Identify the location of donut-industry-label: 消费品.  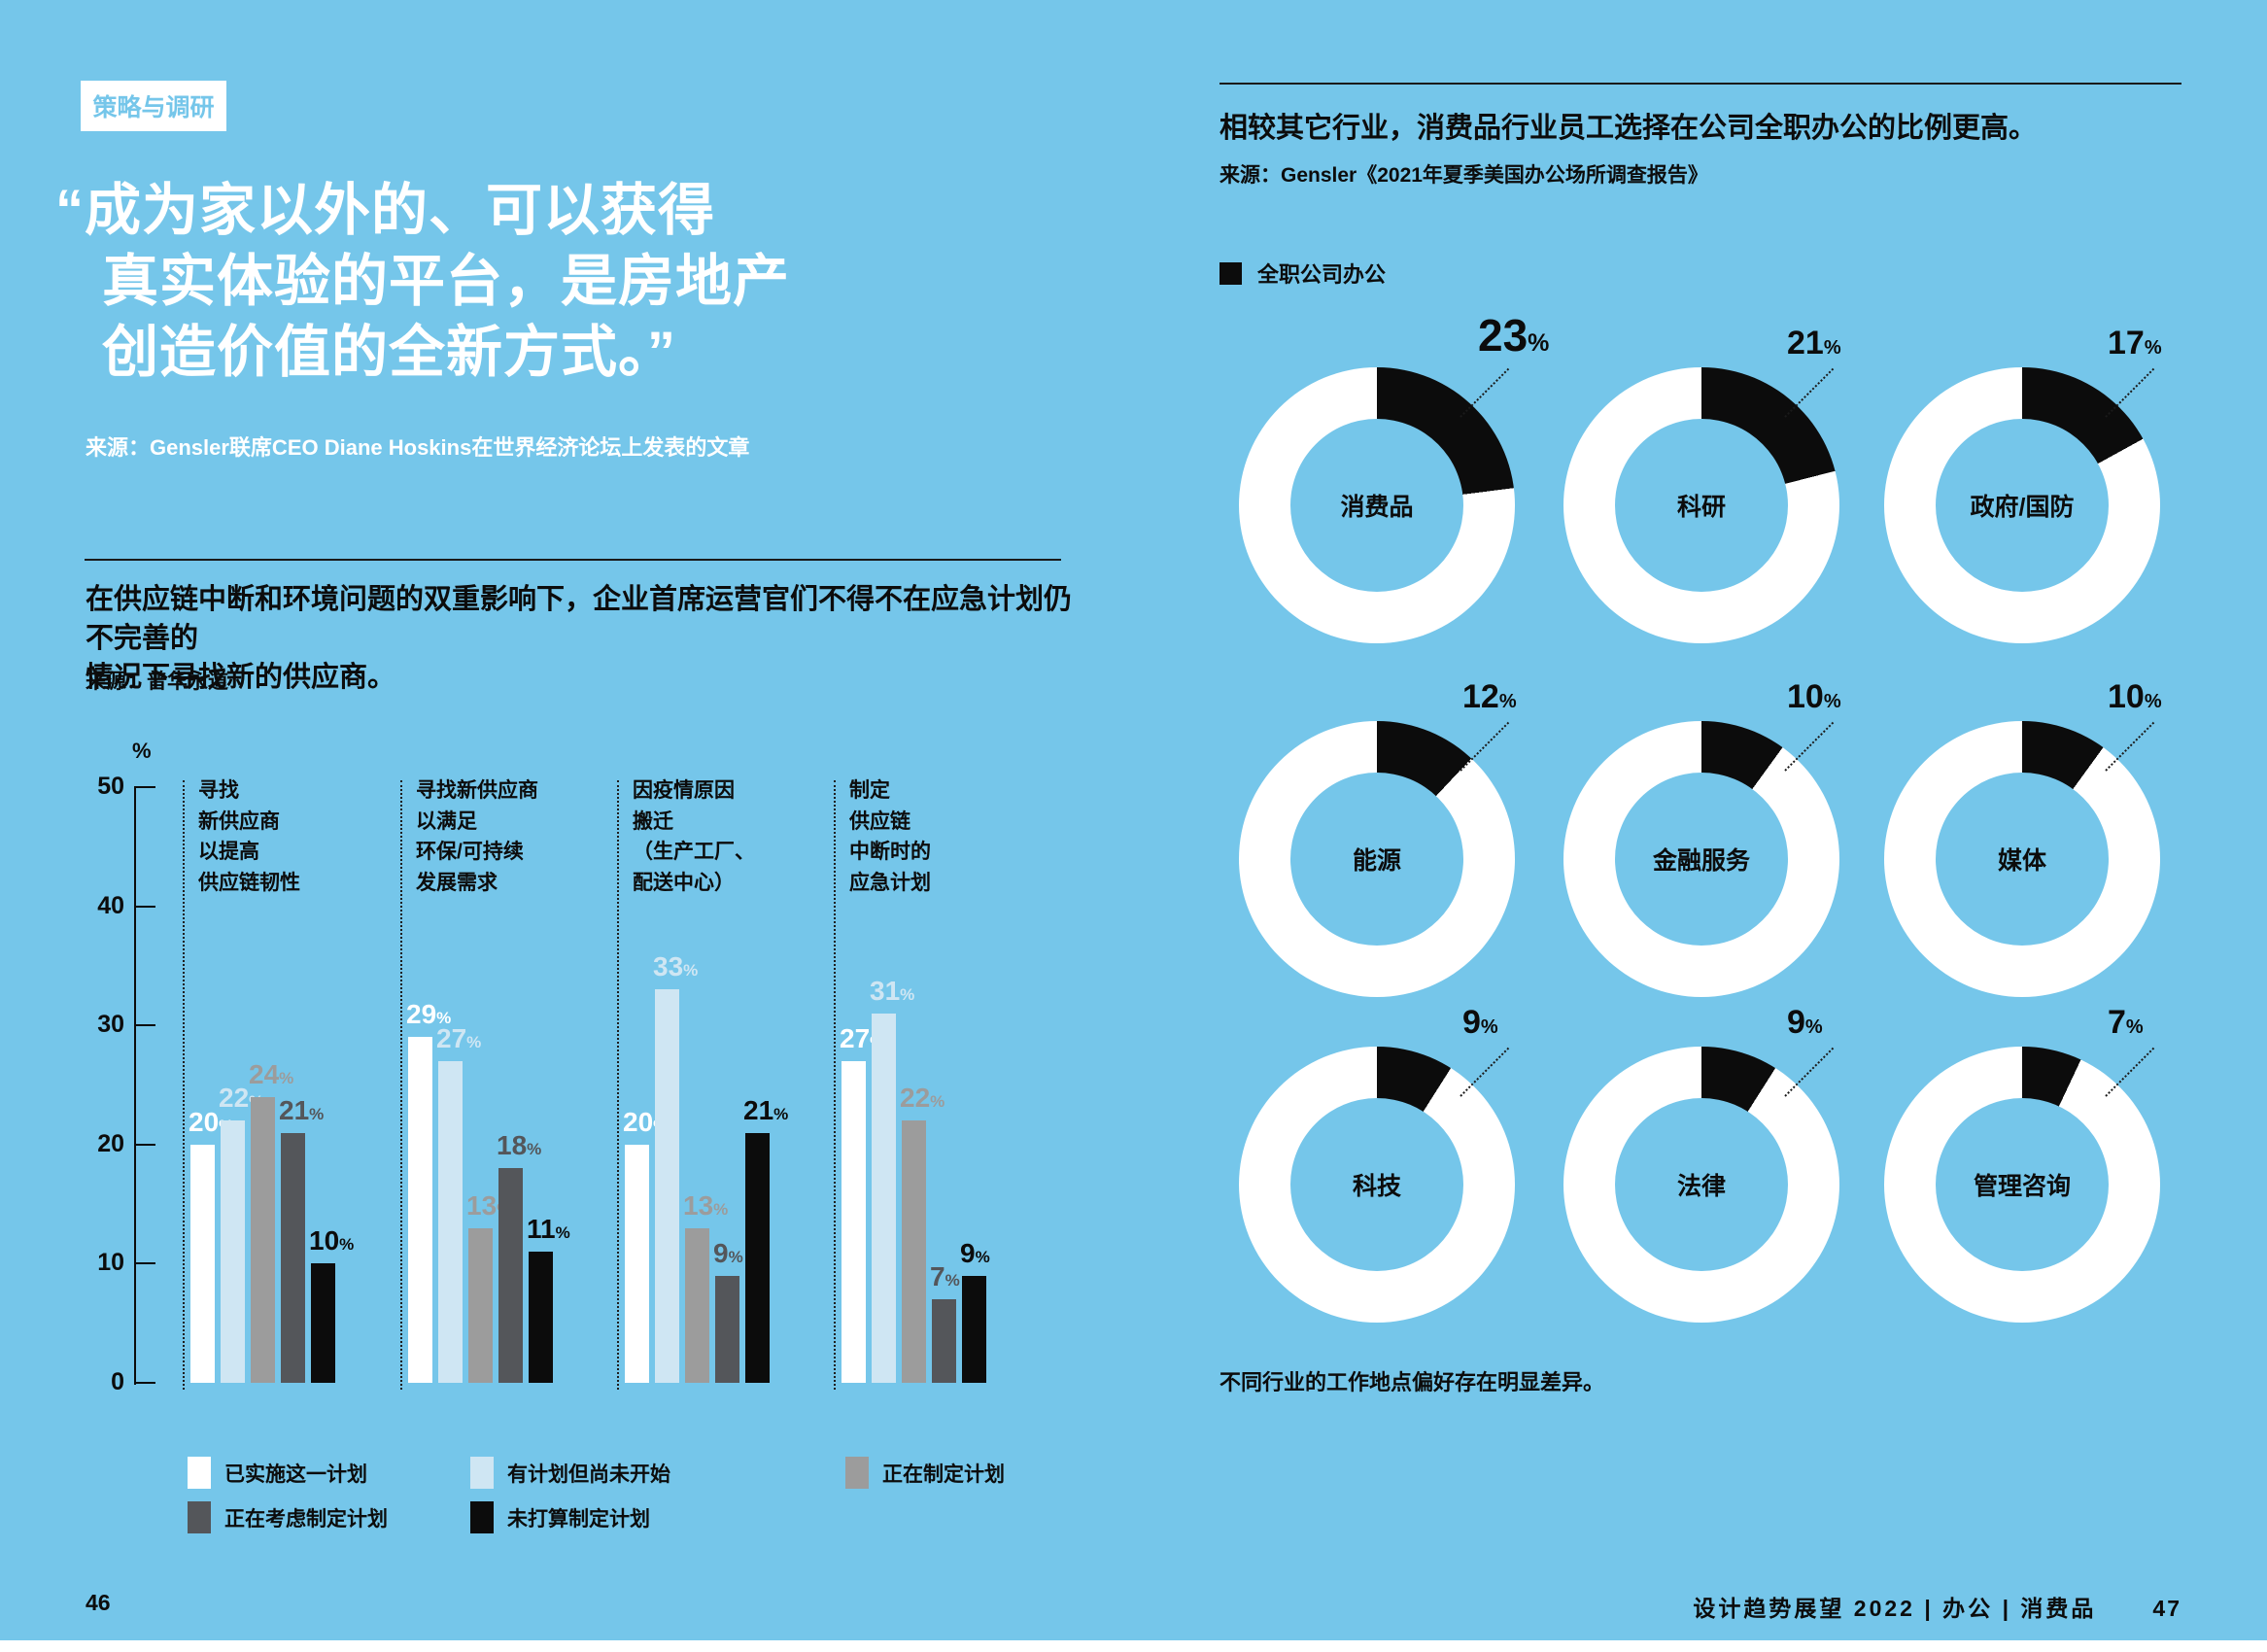
(1377, 508).